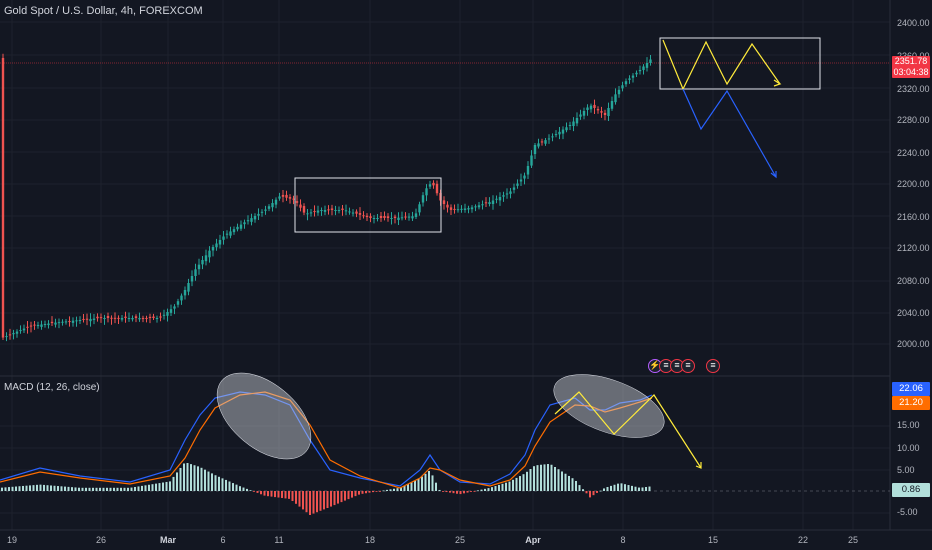 This screenshot has height=550, width=932. What do you see at coordinates (911, 72) in the screenshot?
I see `bar-countdown: 03:04:38` at bounding box center [911, 72].